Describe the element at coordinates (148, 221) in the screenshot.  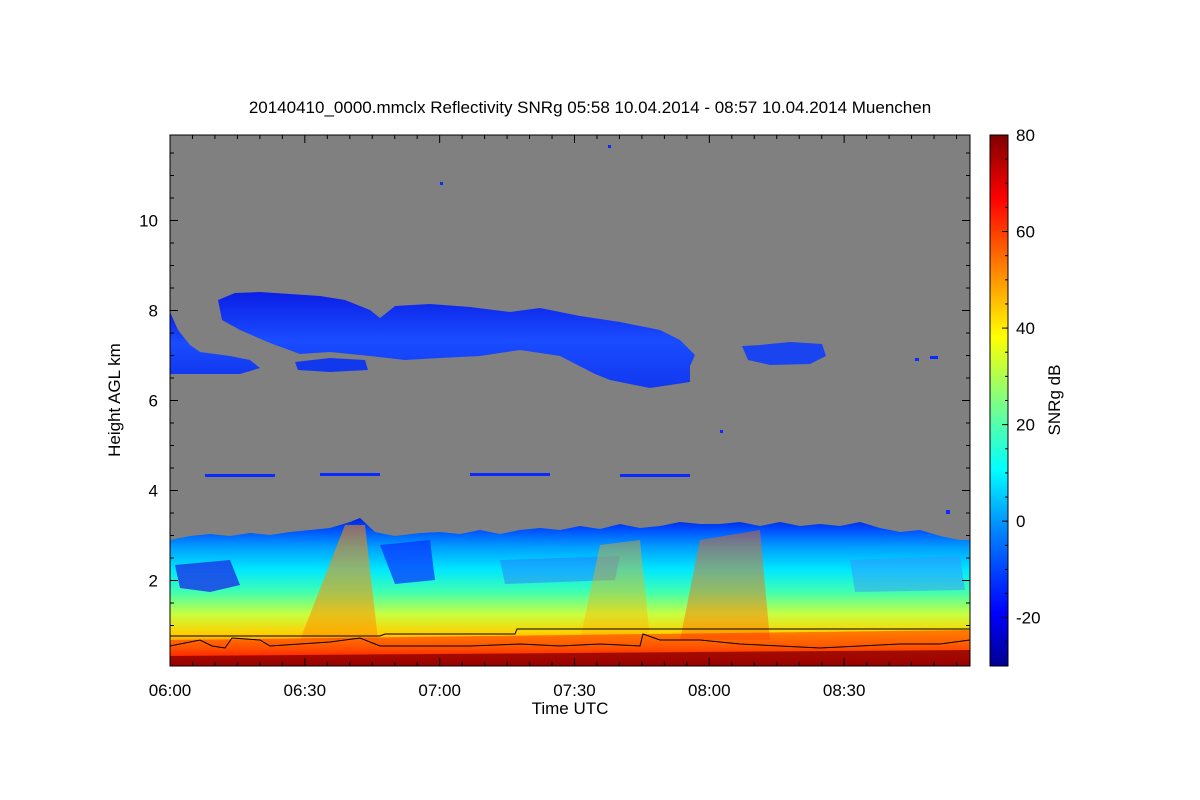
I see `y-tick-label: 10` at that location.